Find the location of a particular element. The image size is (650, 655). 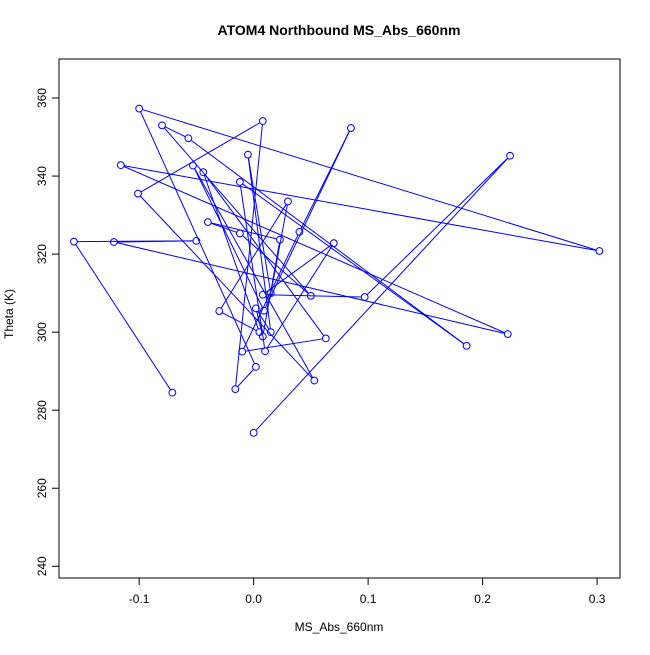

y-tick-label: 260 is located at coordinates (42, 488).